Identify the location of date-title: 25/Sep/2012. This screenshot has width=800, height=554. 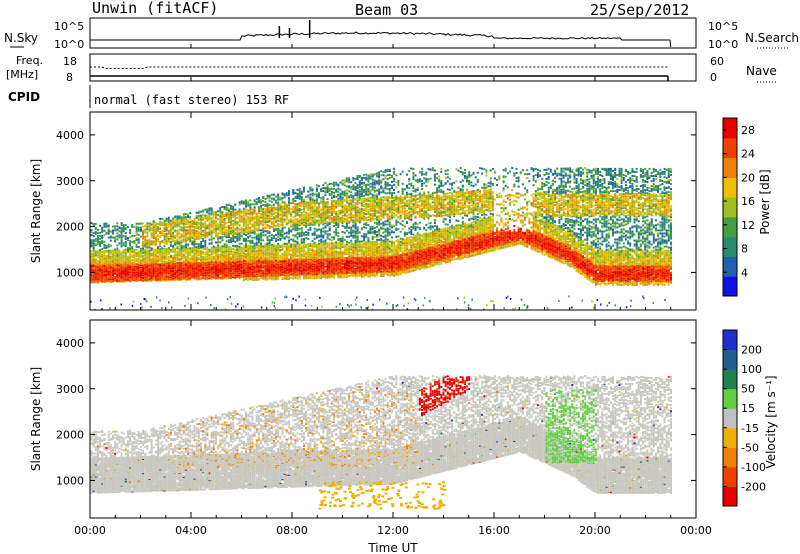
(639, 10).